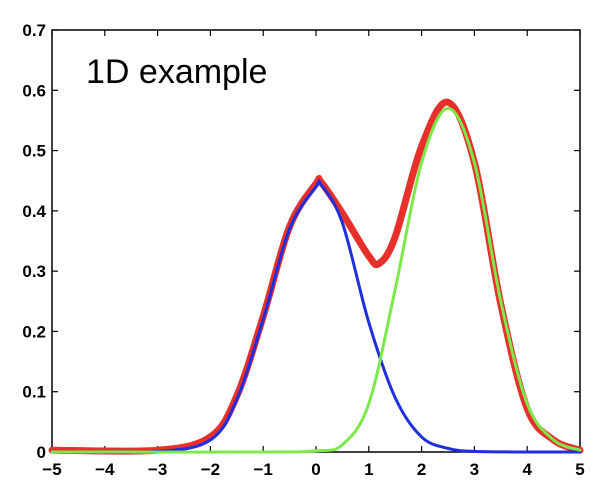  I want to click on y-tick-label: 0.1, so click(34, 392).